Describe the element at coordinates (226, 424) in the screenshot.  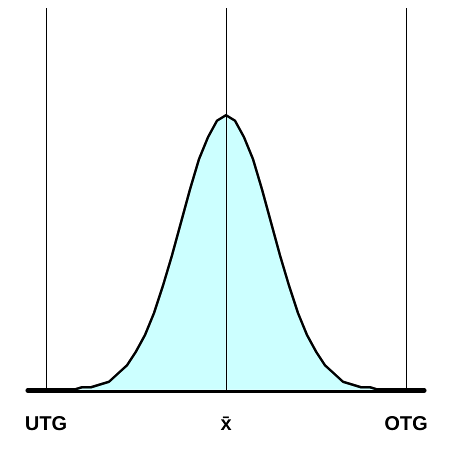
I see `x-tick-label: x̄` at that location.